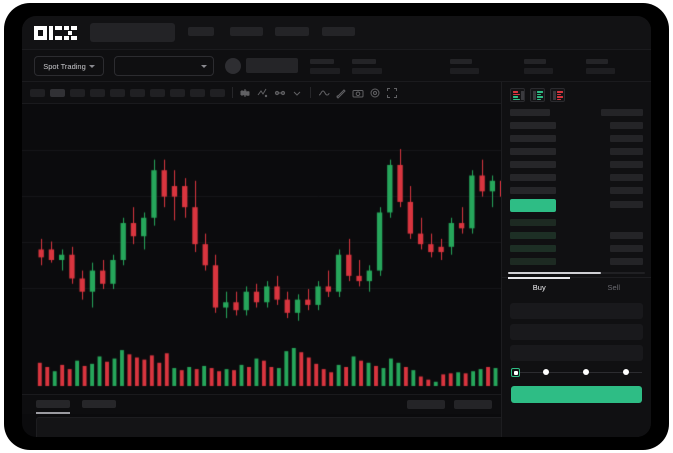 This screenshot has height=453, width=673. I want to click on order-price-field, so click(576, 311).